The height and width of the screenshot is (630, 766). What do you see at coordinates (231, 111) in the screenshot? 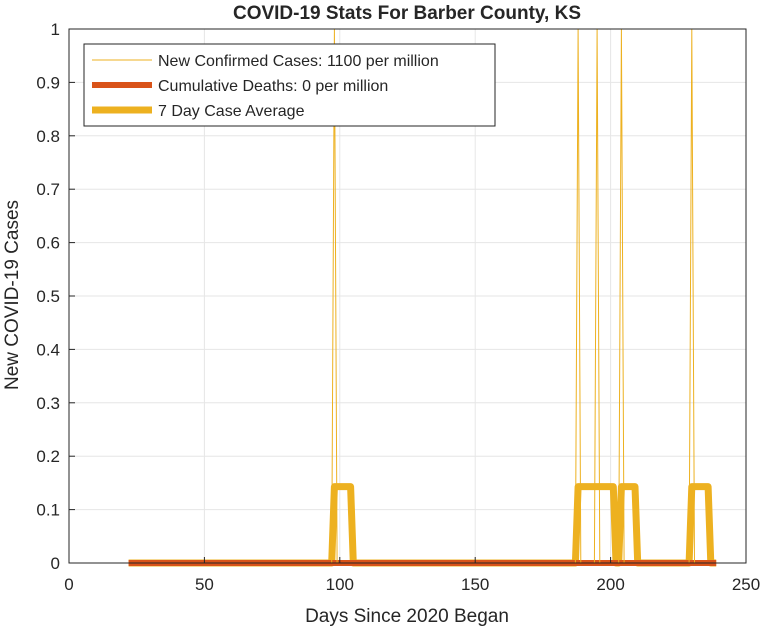
I see `legend-label-2: 7 Day Case Average` at bounding box center [231, 111].